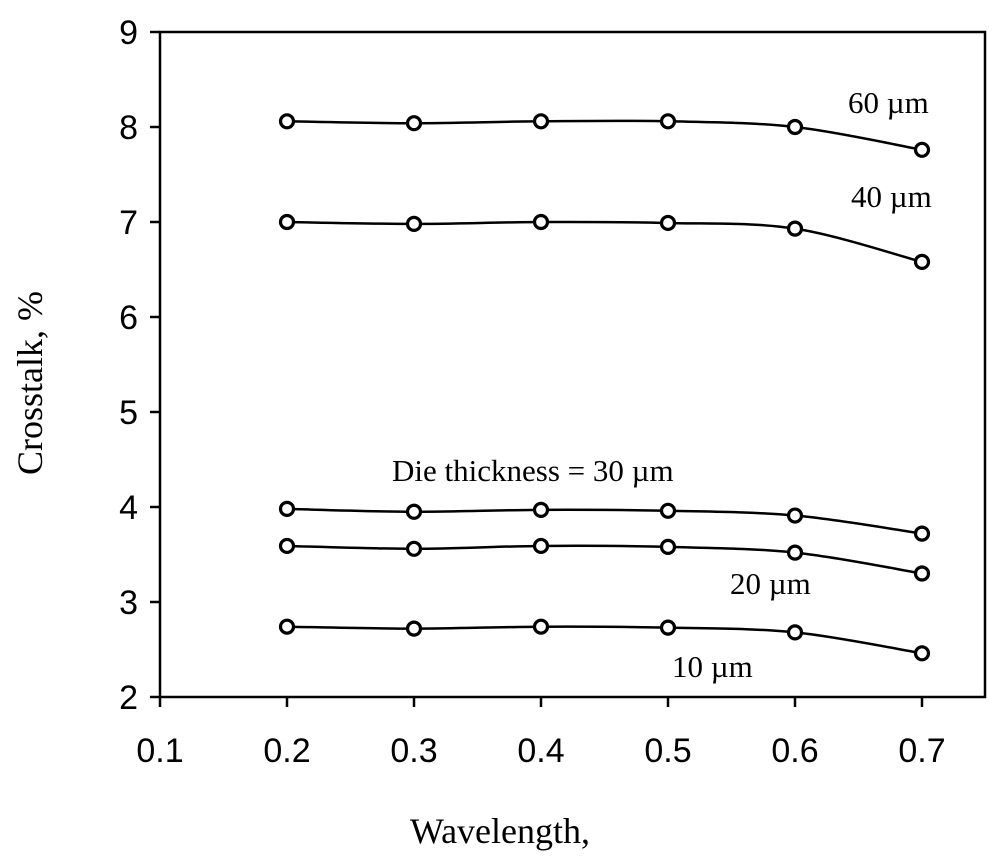  What do you see at coordinates (795, 552) in the screenshot?
I see `data-point-s3-p4` at bounding box center [795, 552].